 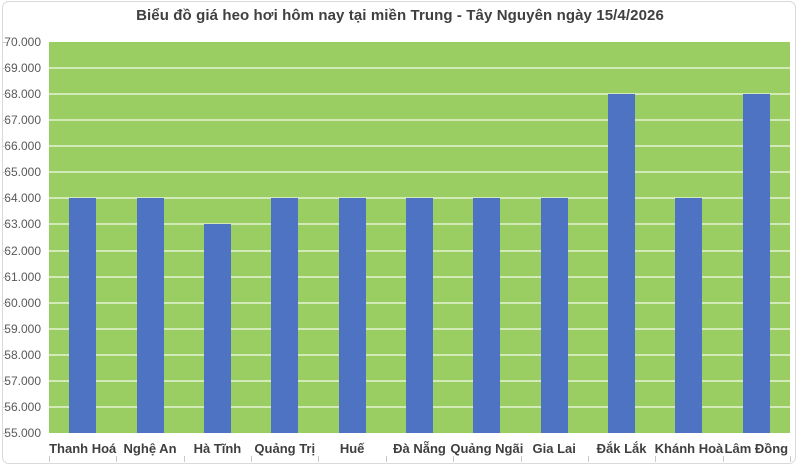 I want to click on y-label-58000: 58.000, so click(x=22, y=354).